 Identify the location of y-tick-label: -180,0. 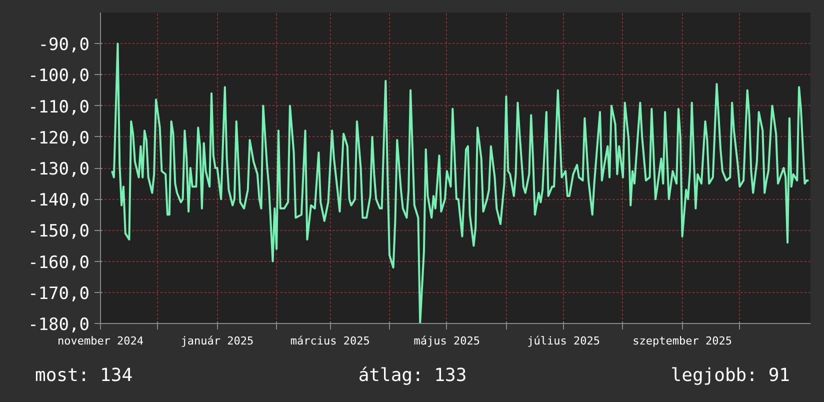
(59, 325).